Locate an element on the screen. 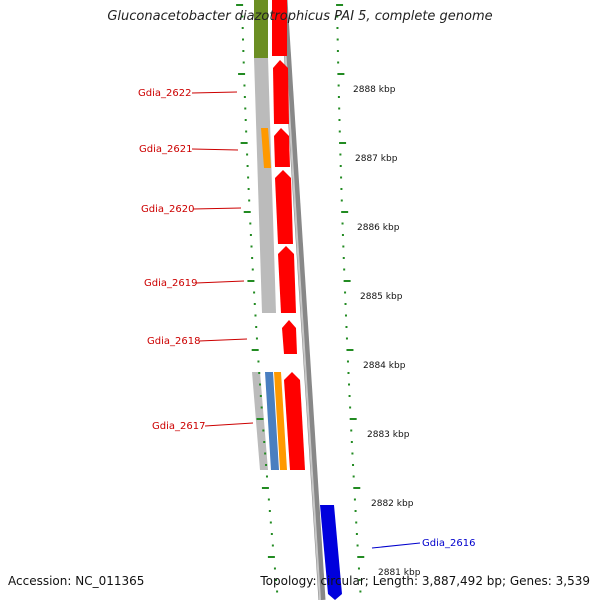 Image resolution: width=600 pixels, height=600 pixels. tick-label-2888: 2888 kbp is located at coordinates (374, 90).